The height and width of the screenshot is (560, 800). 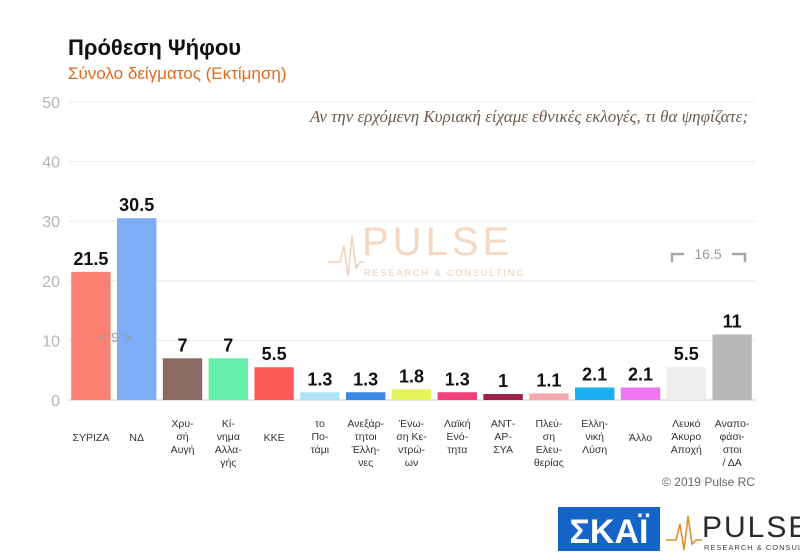 I want to click on y-tick-label: 30, so click(x=51, y=222).